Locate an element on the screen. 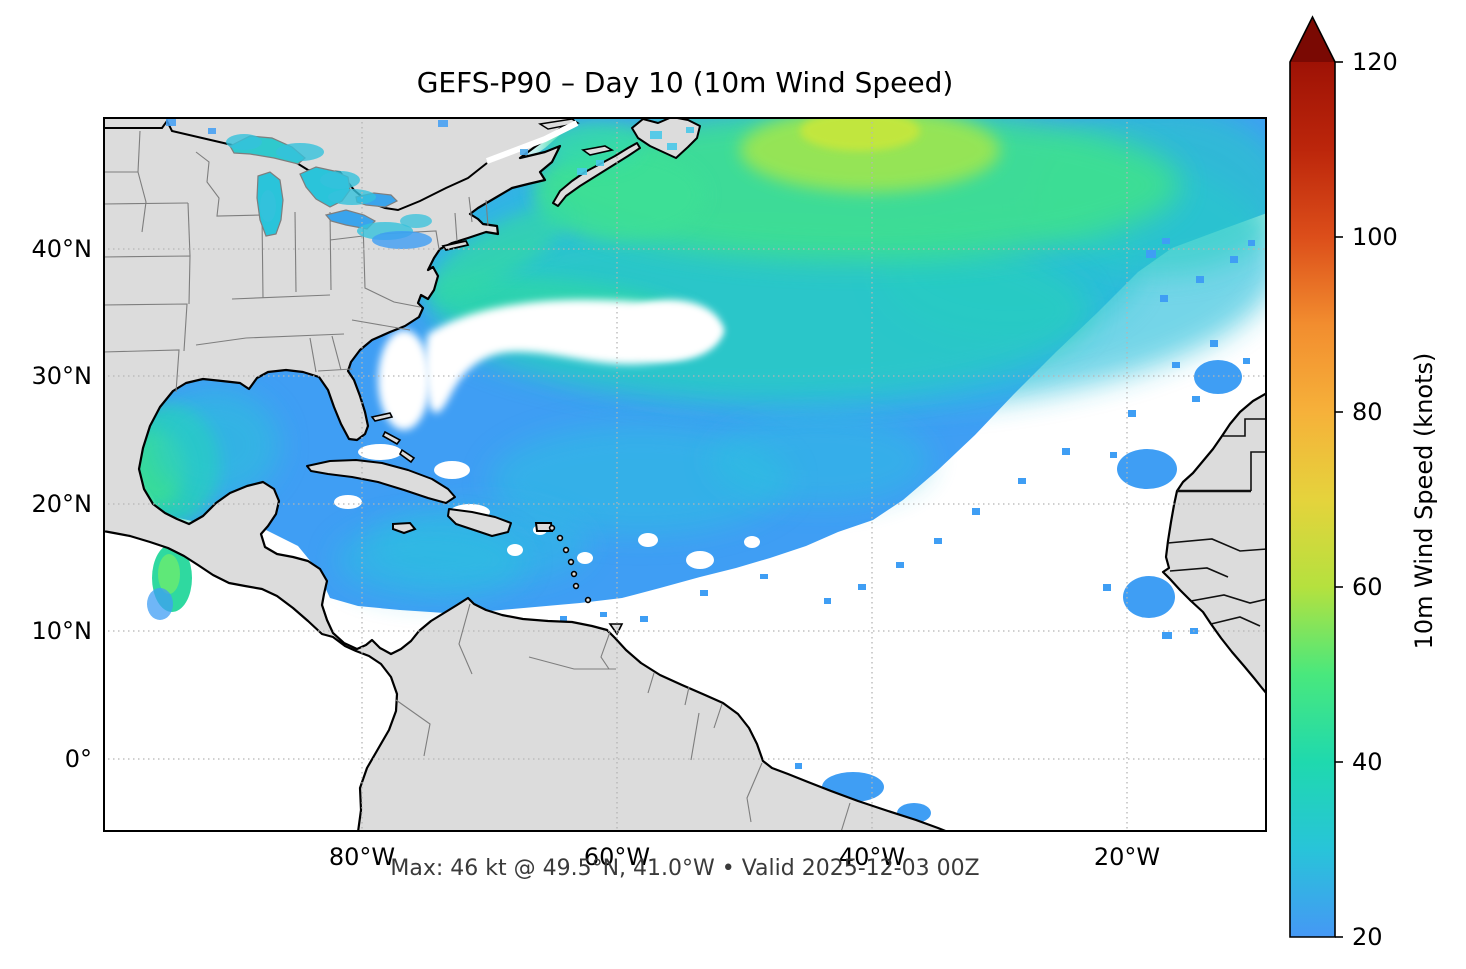  y-tick-30n: 30°N is located at coordinates (62, 376).